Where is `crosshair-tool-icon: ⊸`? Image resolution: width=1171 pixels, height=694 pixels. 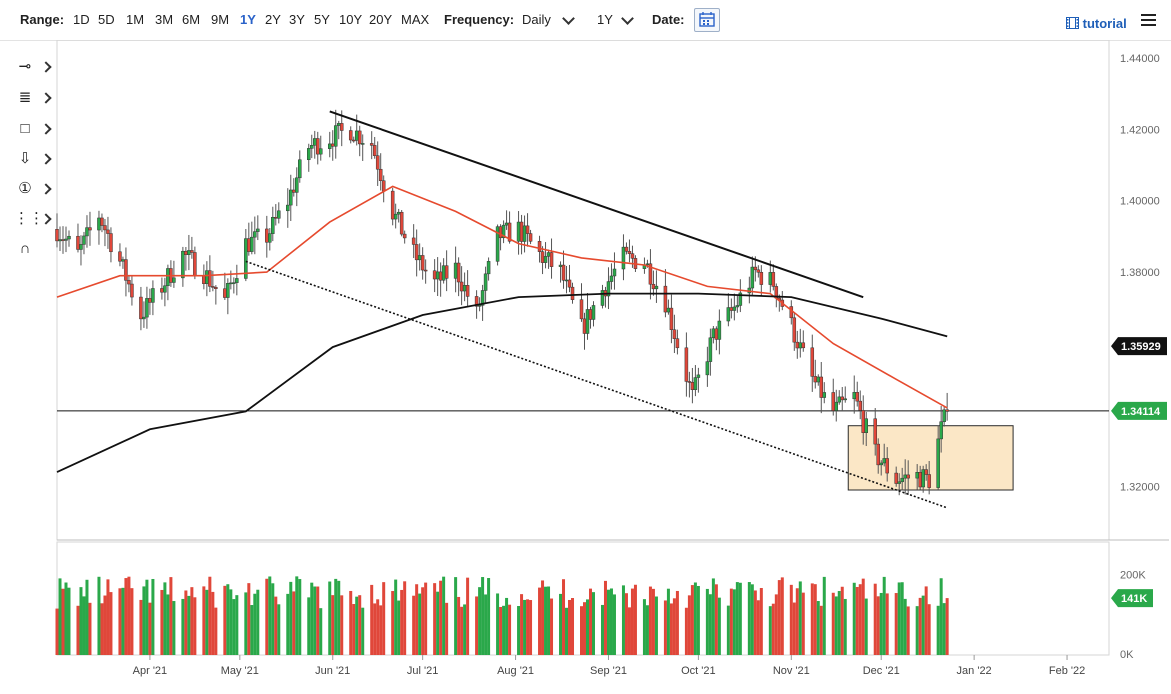
crosshair-tool-icon: ⊸ is located at coordinates (25, 66).